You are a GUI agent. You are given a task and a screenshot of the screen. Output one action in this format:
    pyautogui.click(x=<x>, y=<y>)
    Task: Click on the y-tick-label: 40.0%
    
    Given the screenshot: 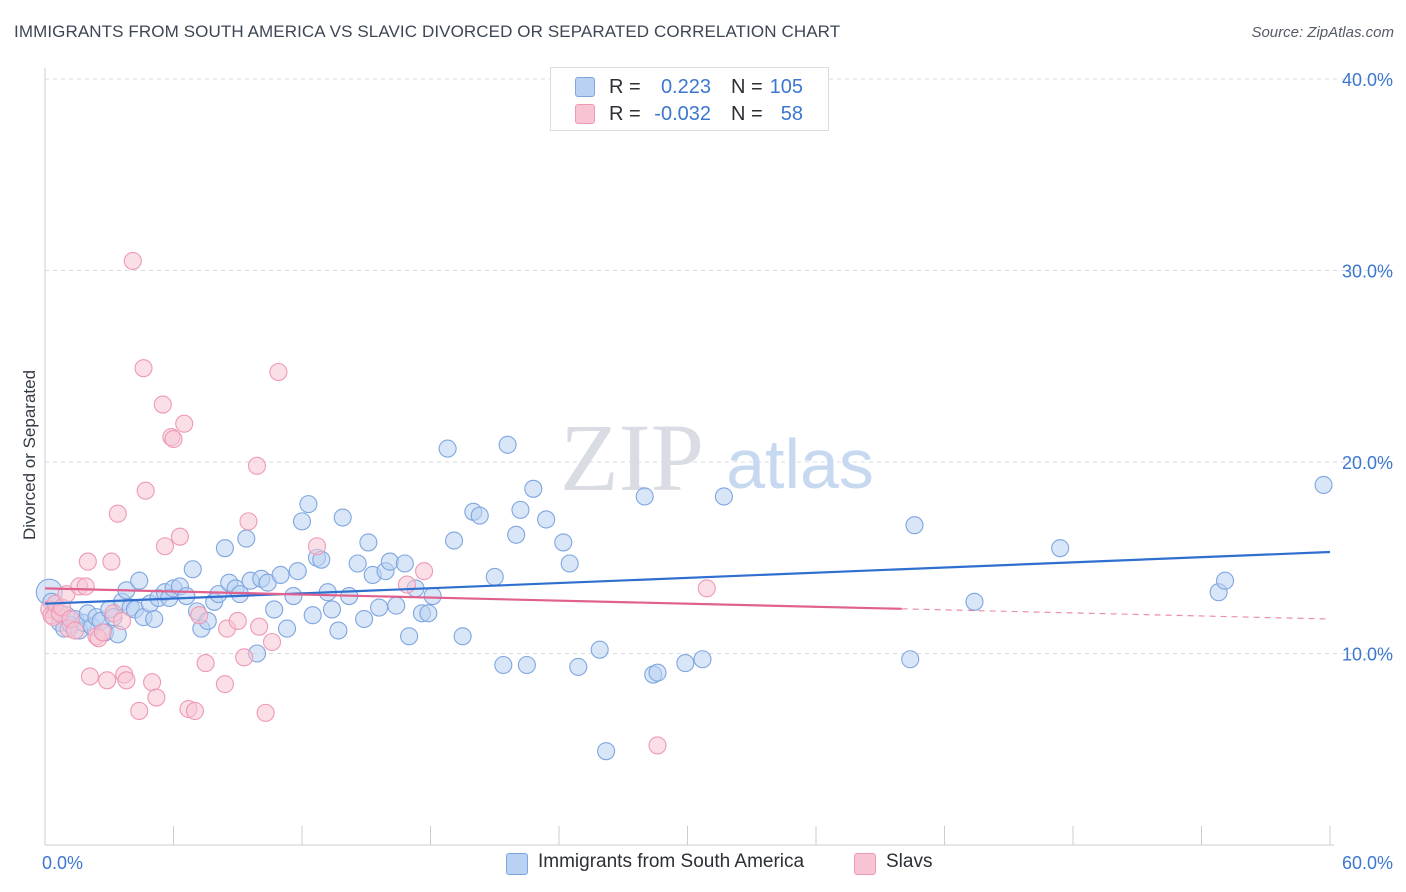 What is the action you would take?
    pyautogui.click(x=1367, y=80)
    